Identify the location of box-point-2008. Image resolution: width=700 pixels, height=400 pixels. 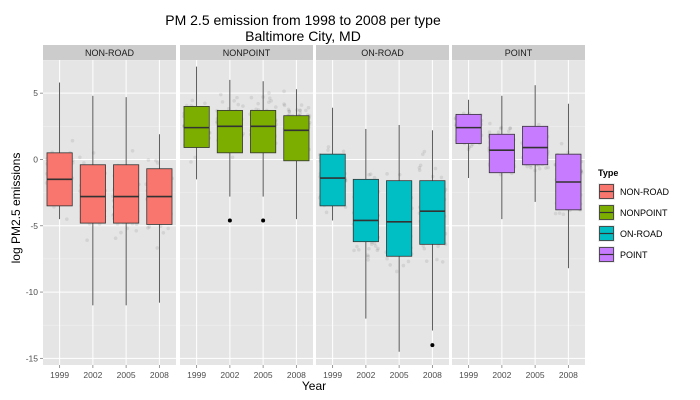
(568, 186).